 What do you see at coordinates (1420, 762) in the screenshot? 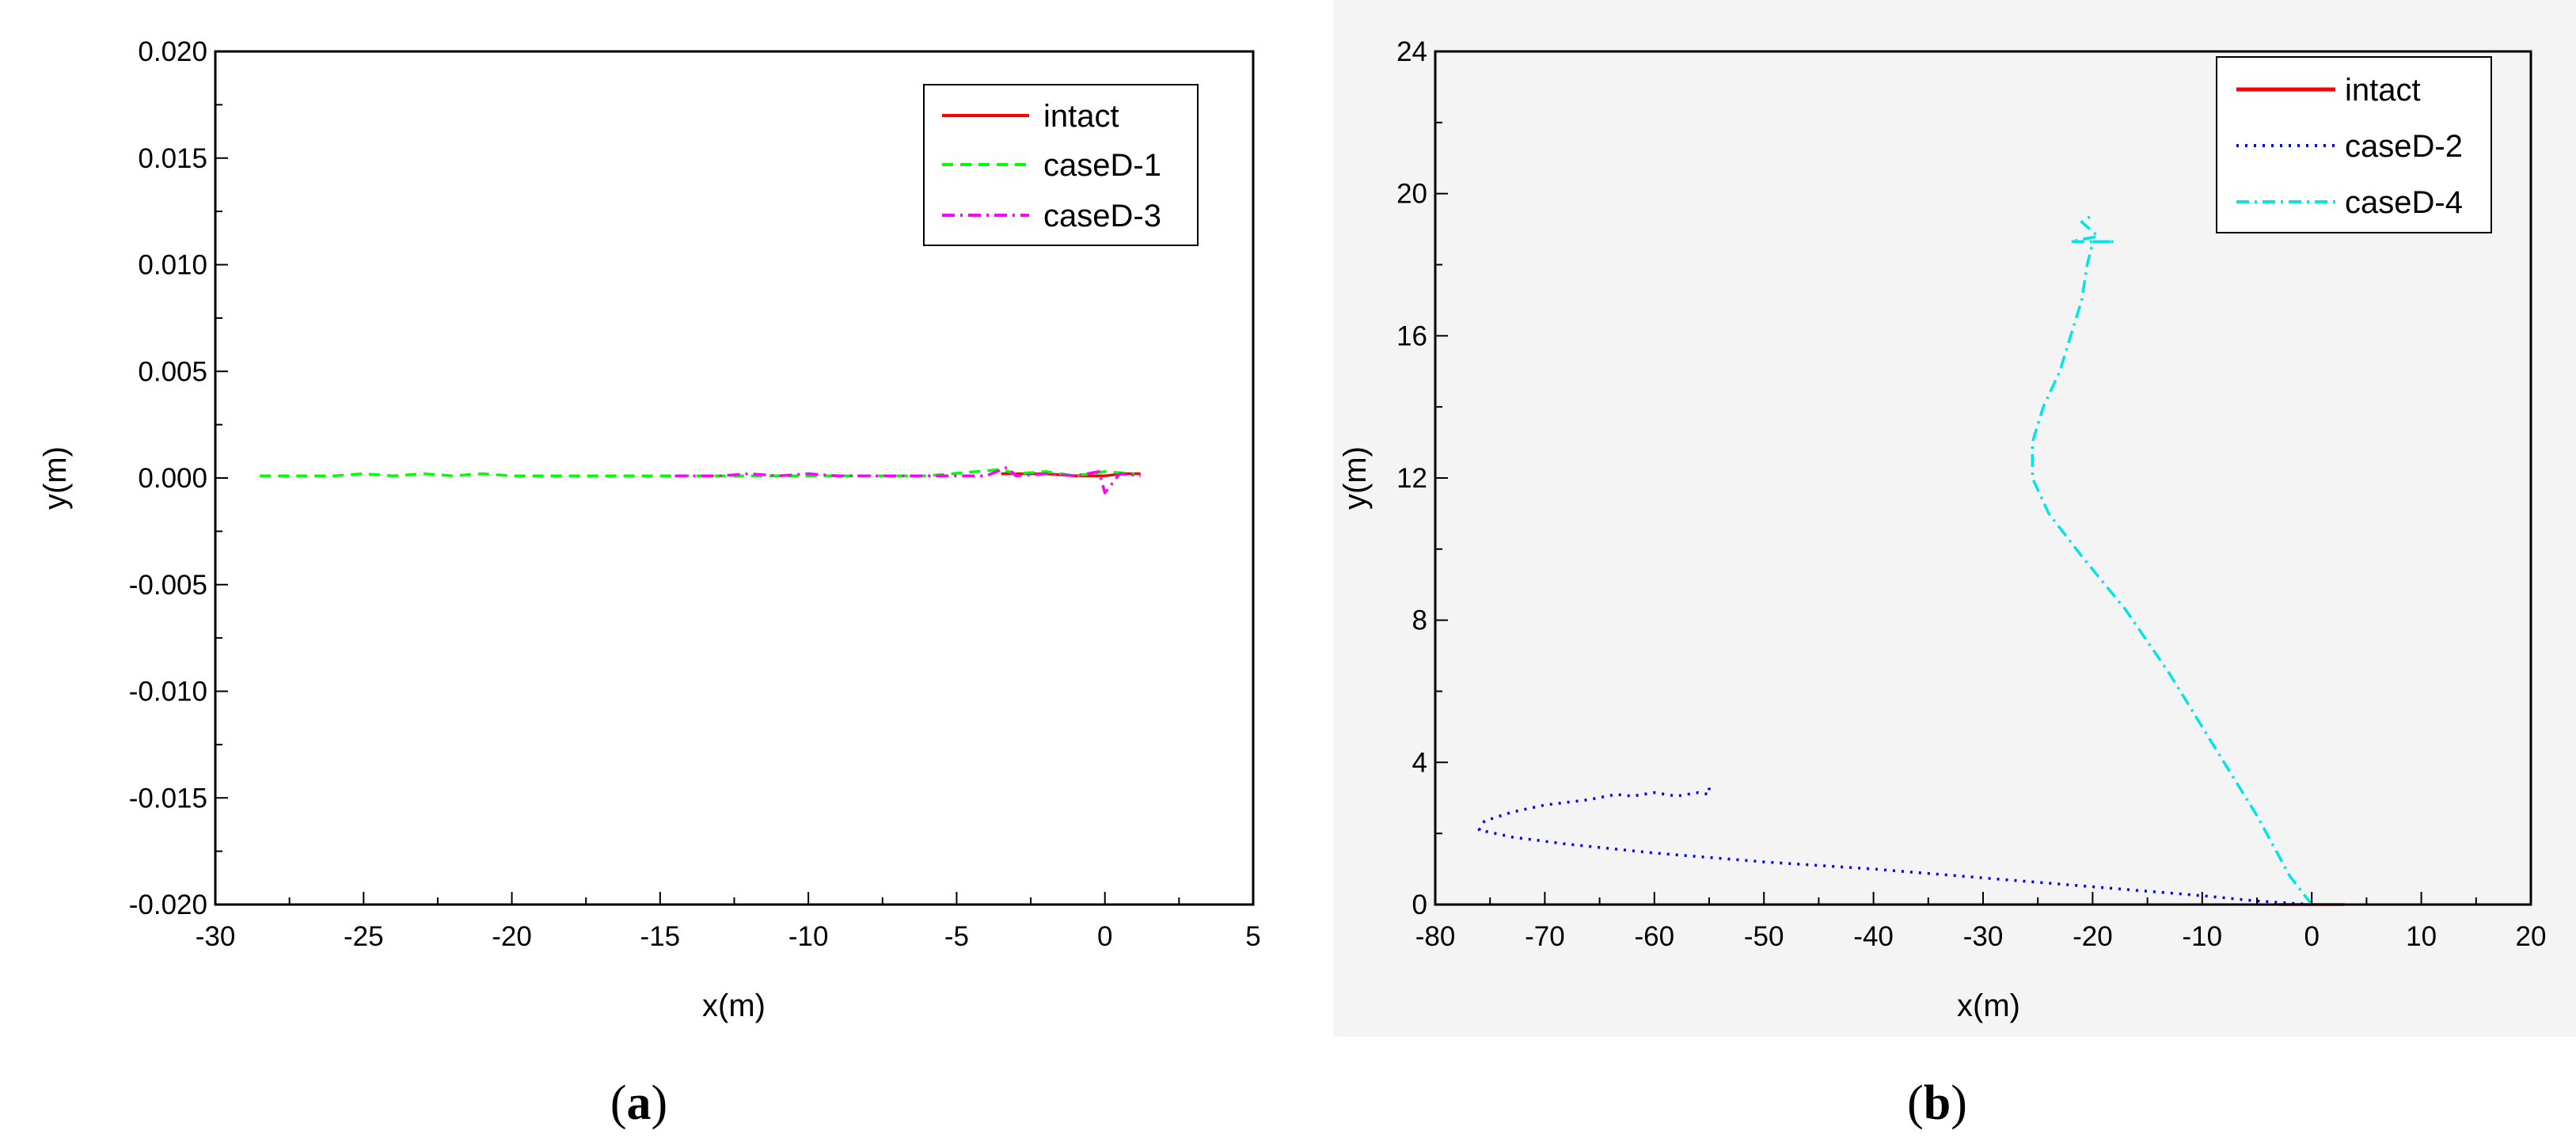
I see `panel-b-y-tick-label: 4` at bounding box center [1420, 762].